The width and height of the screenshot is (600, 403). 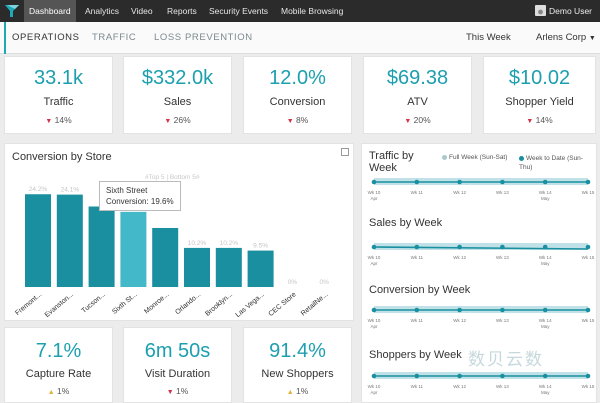 I want to click on kpi-change: ▼ 20%, so click(x=417, y=120).